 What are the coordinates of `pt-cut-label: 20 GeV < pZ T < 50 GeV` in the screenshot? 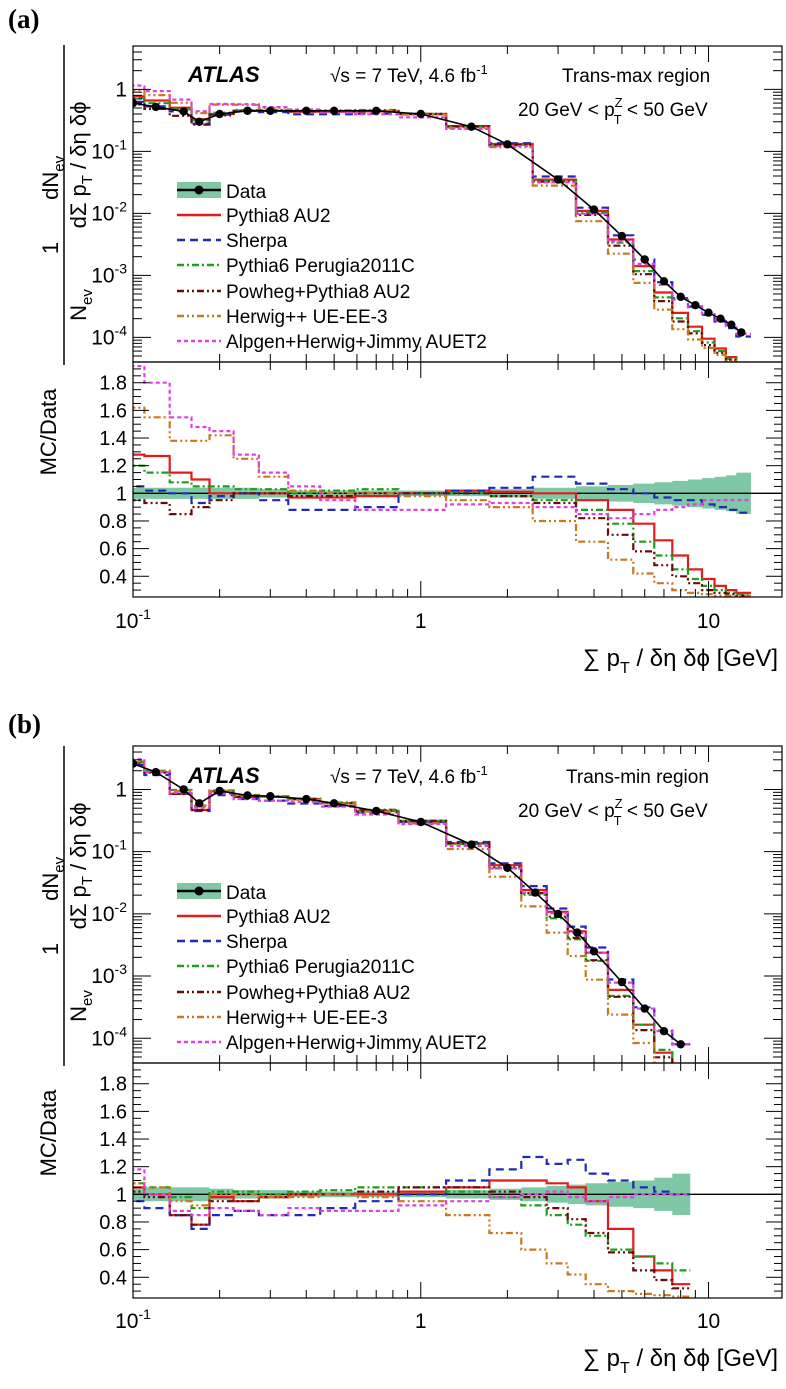 It's located at (613, 111).